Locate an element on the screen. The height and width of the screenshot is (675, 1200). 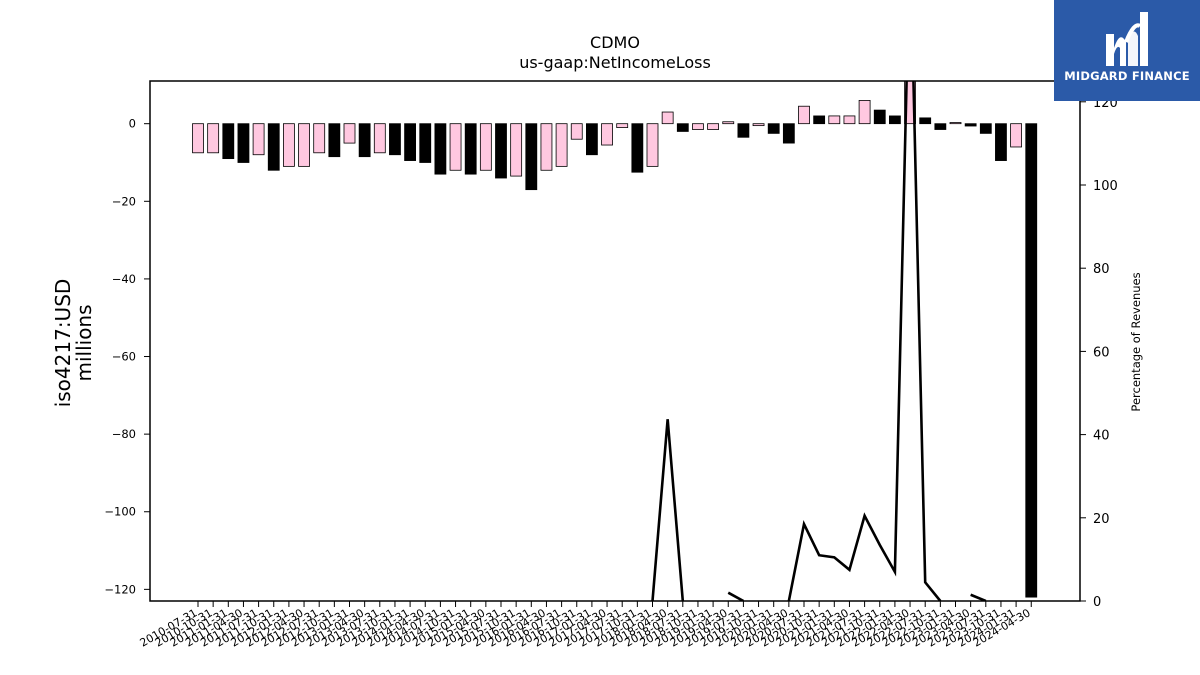
midgard-logo-icon is located at coordinates (1127, 39).